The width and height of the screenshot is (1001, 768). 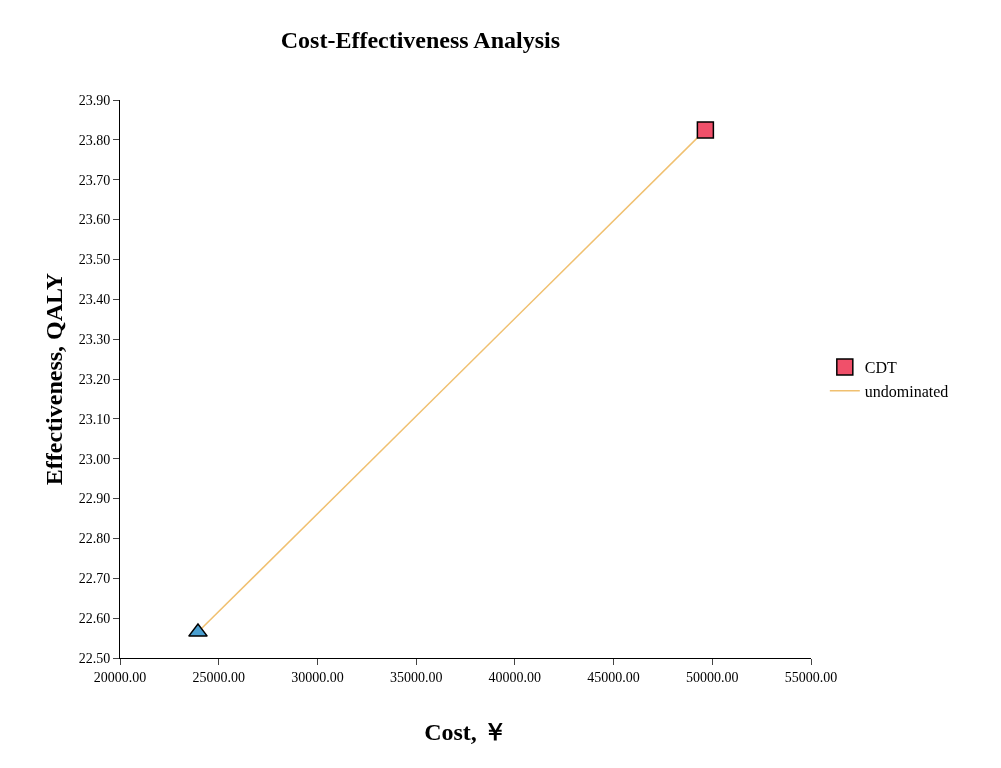 I want to click on y-tick-label: 23.30, so click(x=94, y=340).